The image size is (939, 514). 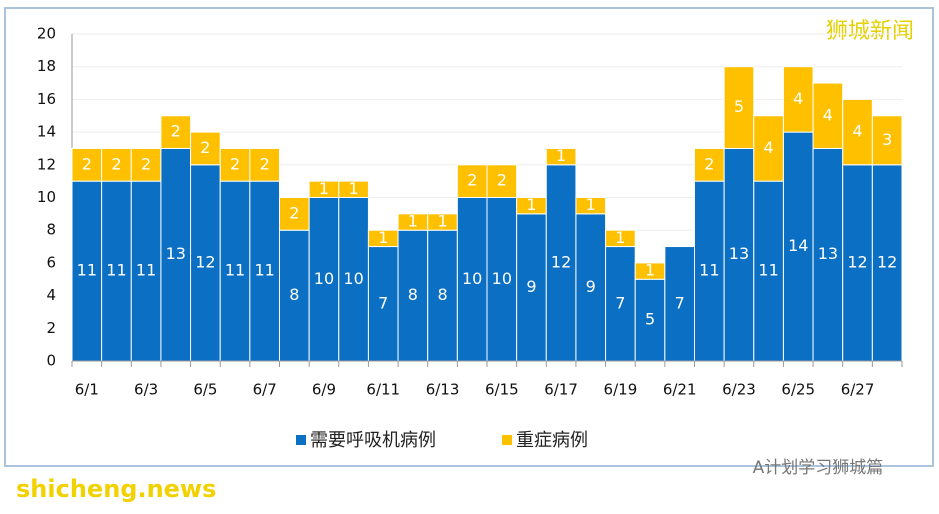 I want to click on value-label: 3, so click(x=887, y=139).